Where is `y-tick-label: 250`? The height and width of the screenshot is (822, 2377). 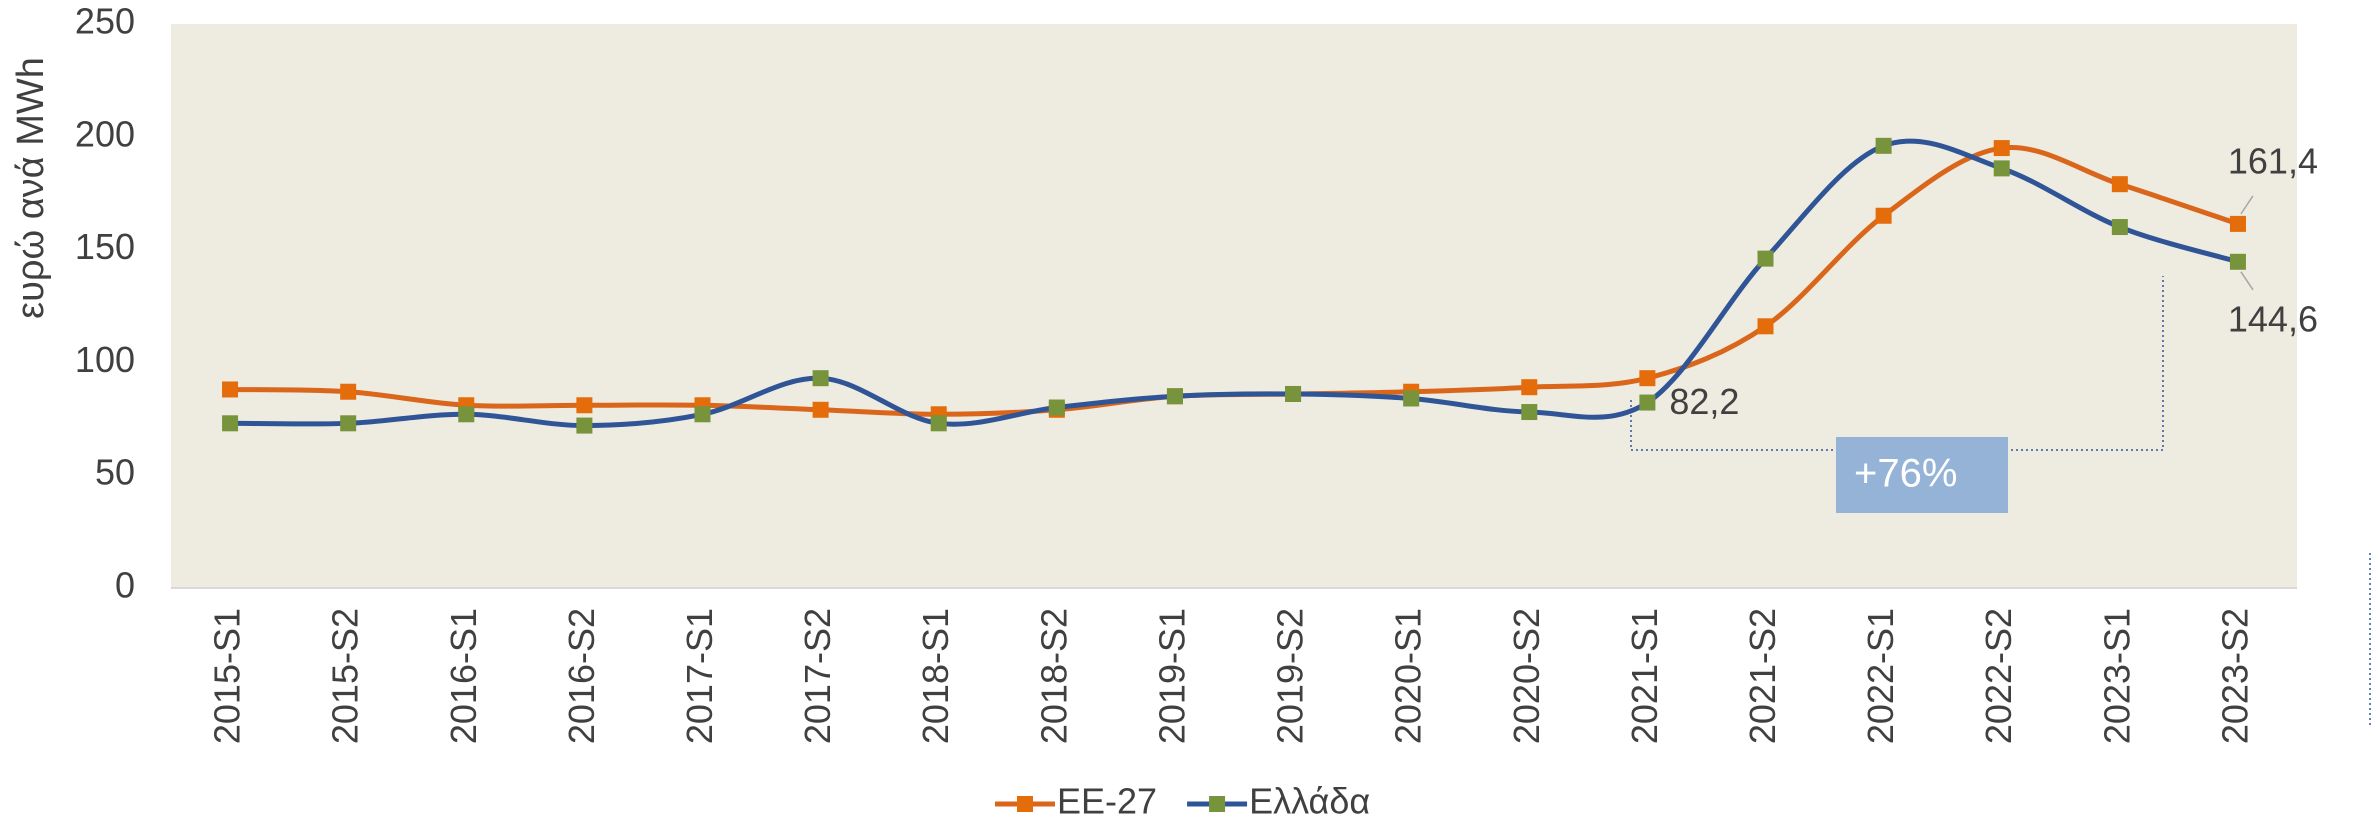
y-tick-label: 250 is located at coordinates (105, 21).